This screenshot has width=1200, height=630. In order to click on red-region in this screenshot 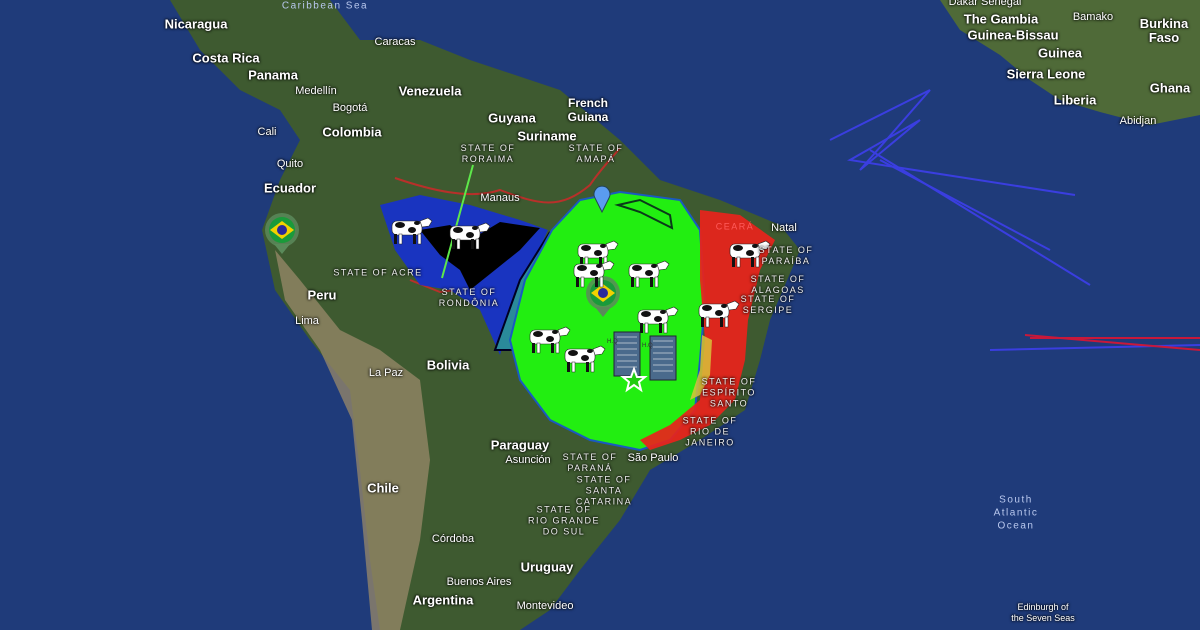, I will do `click(707, 330)`.